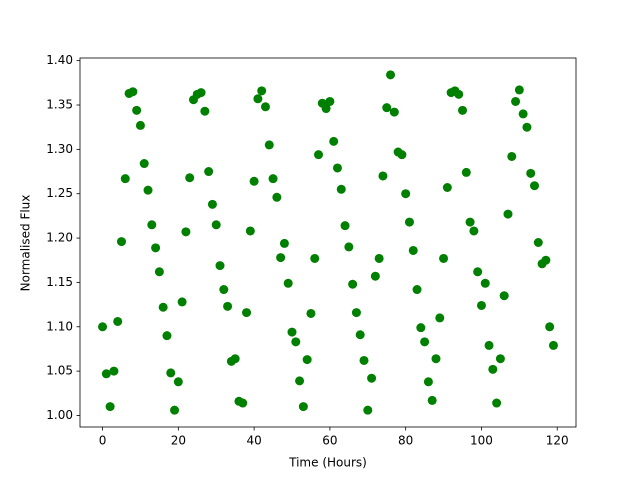 The width and height of the screenshot is (640, 480). I want to click on y-tick-label: 1.20, so click(59, 238).